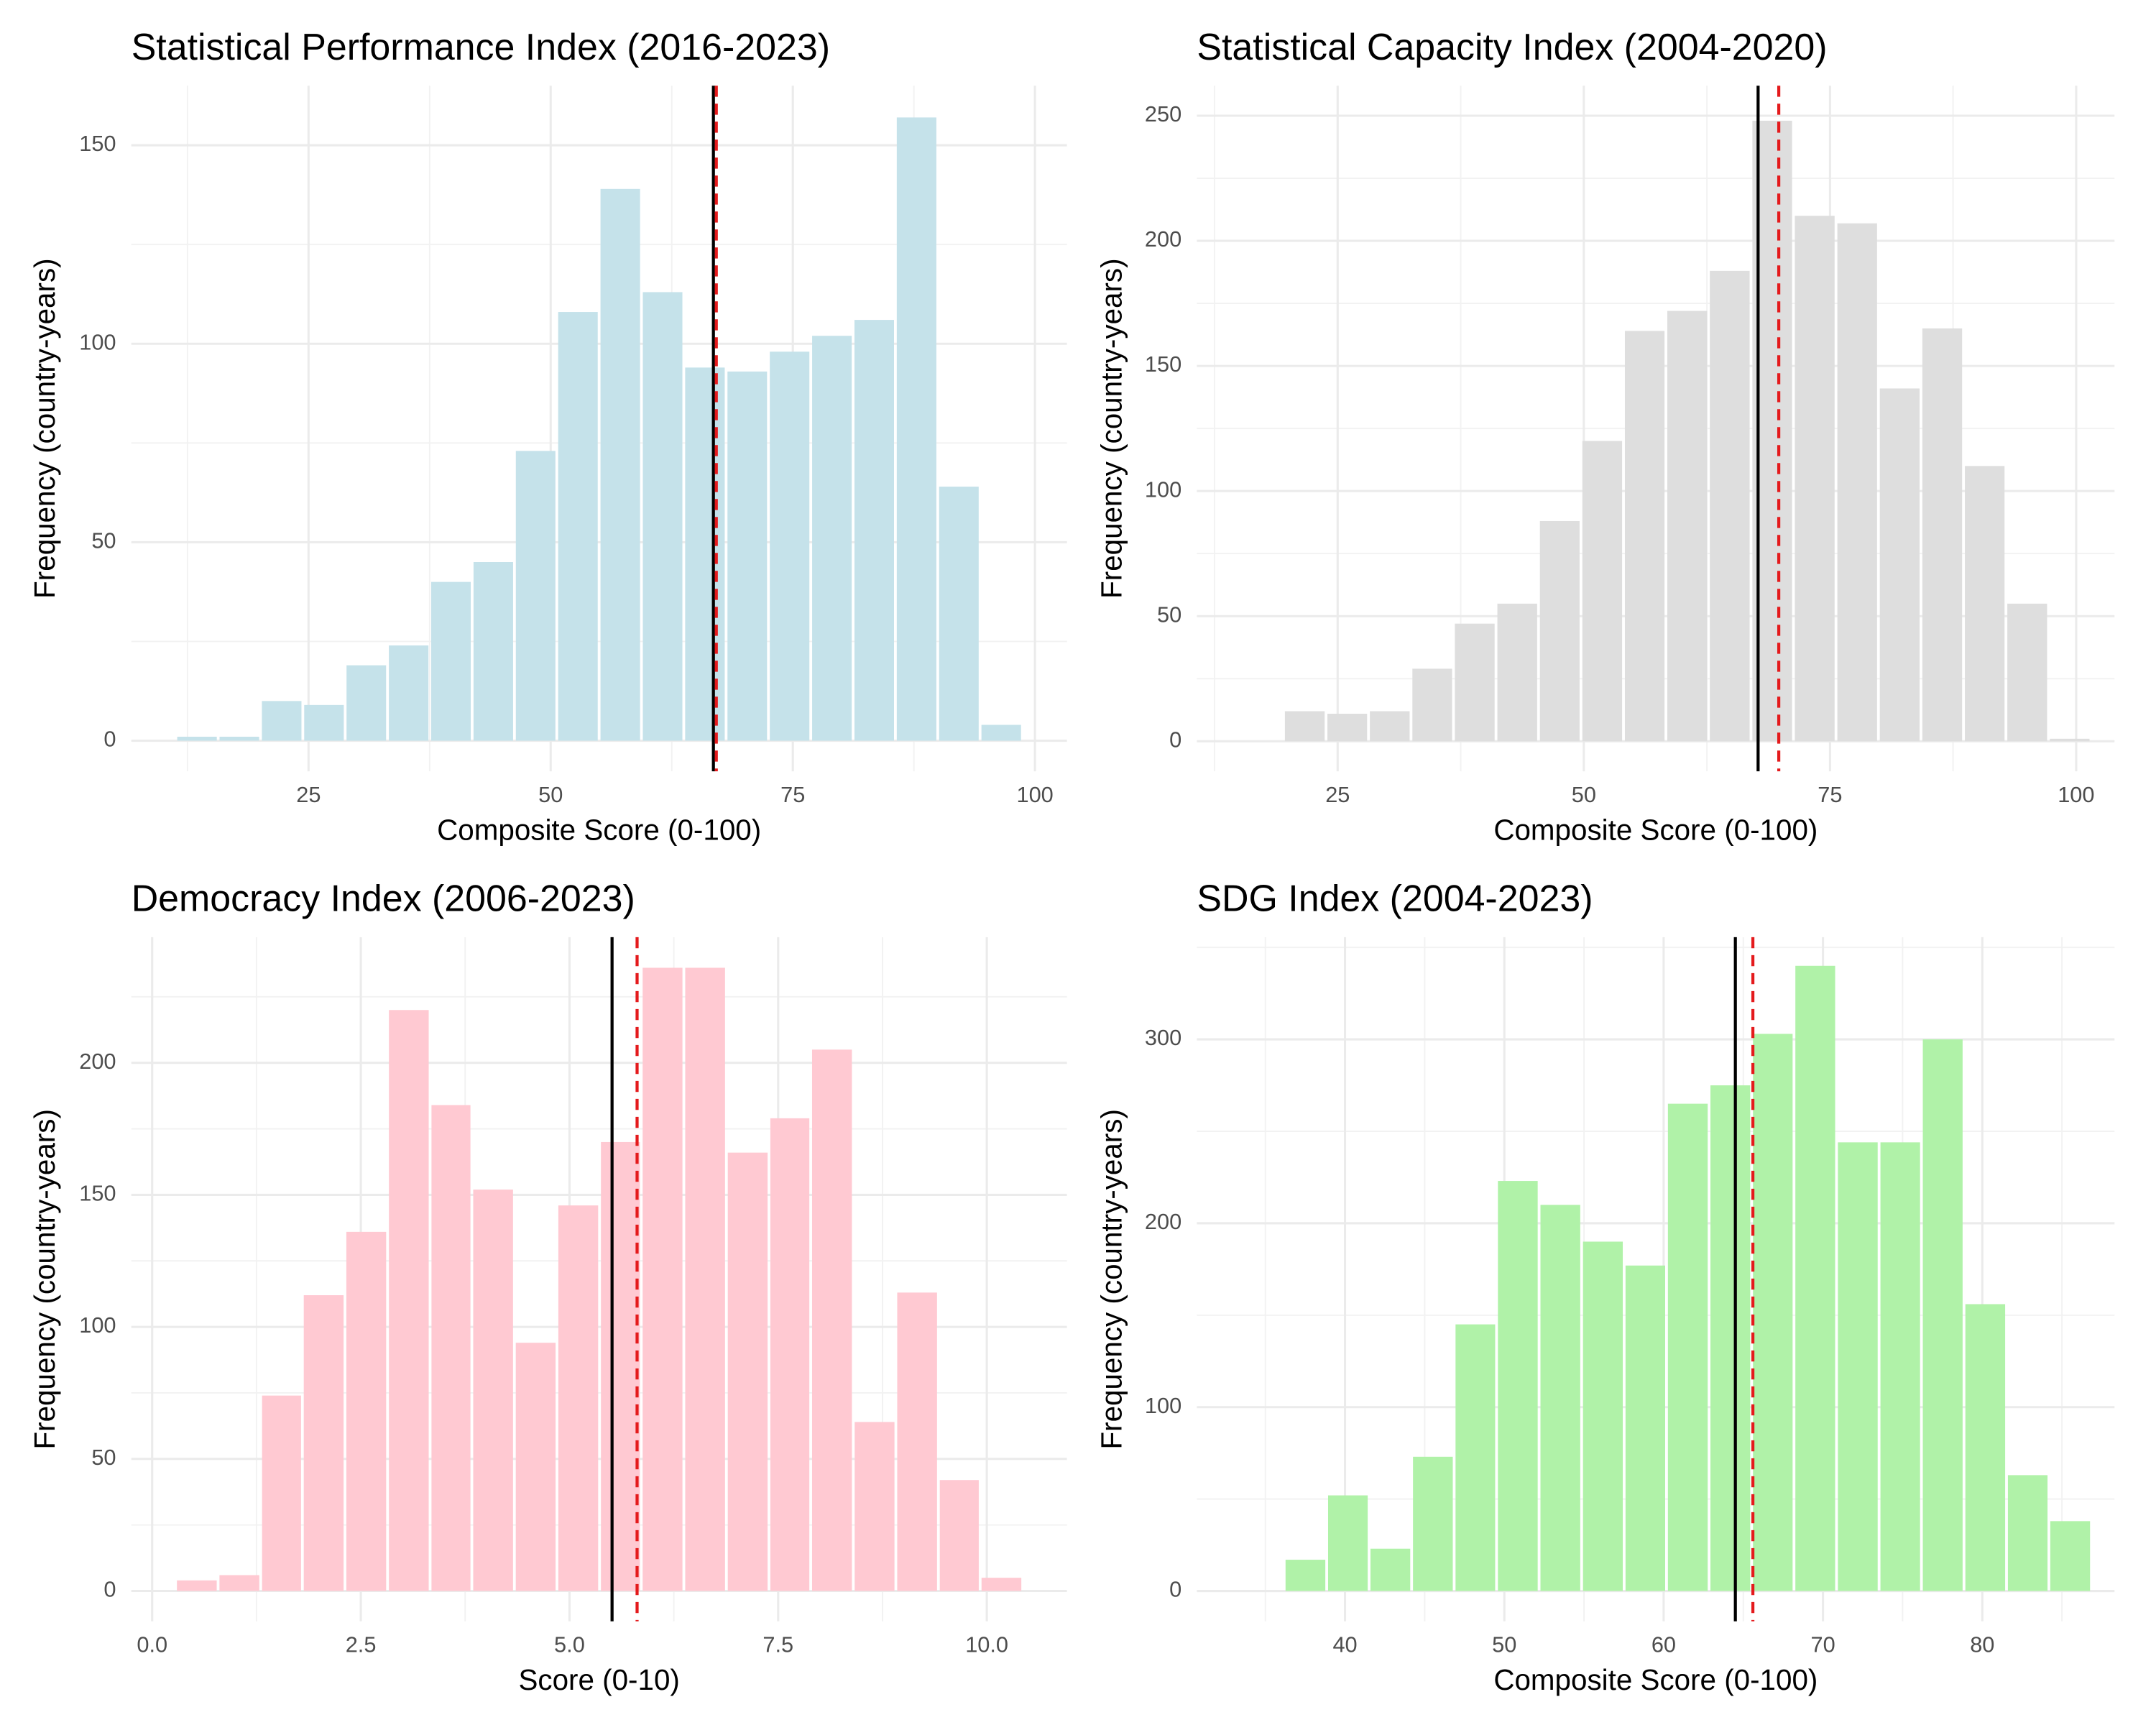 Image resolution: width=2156 pixels, height=1725 pixels. What do you see at coordinates (778, 1644) in the screenshot?
I see `x-tick-label: 7.5` at bounding box center [778, 1644].